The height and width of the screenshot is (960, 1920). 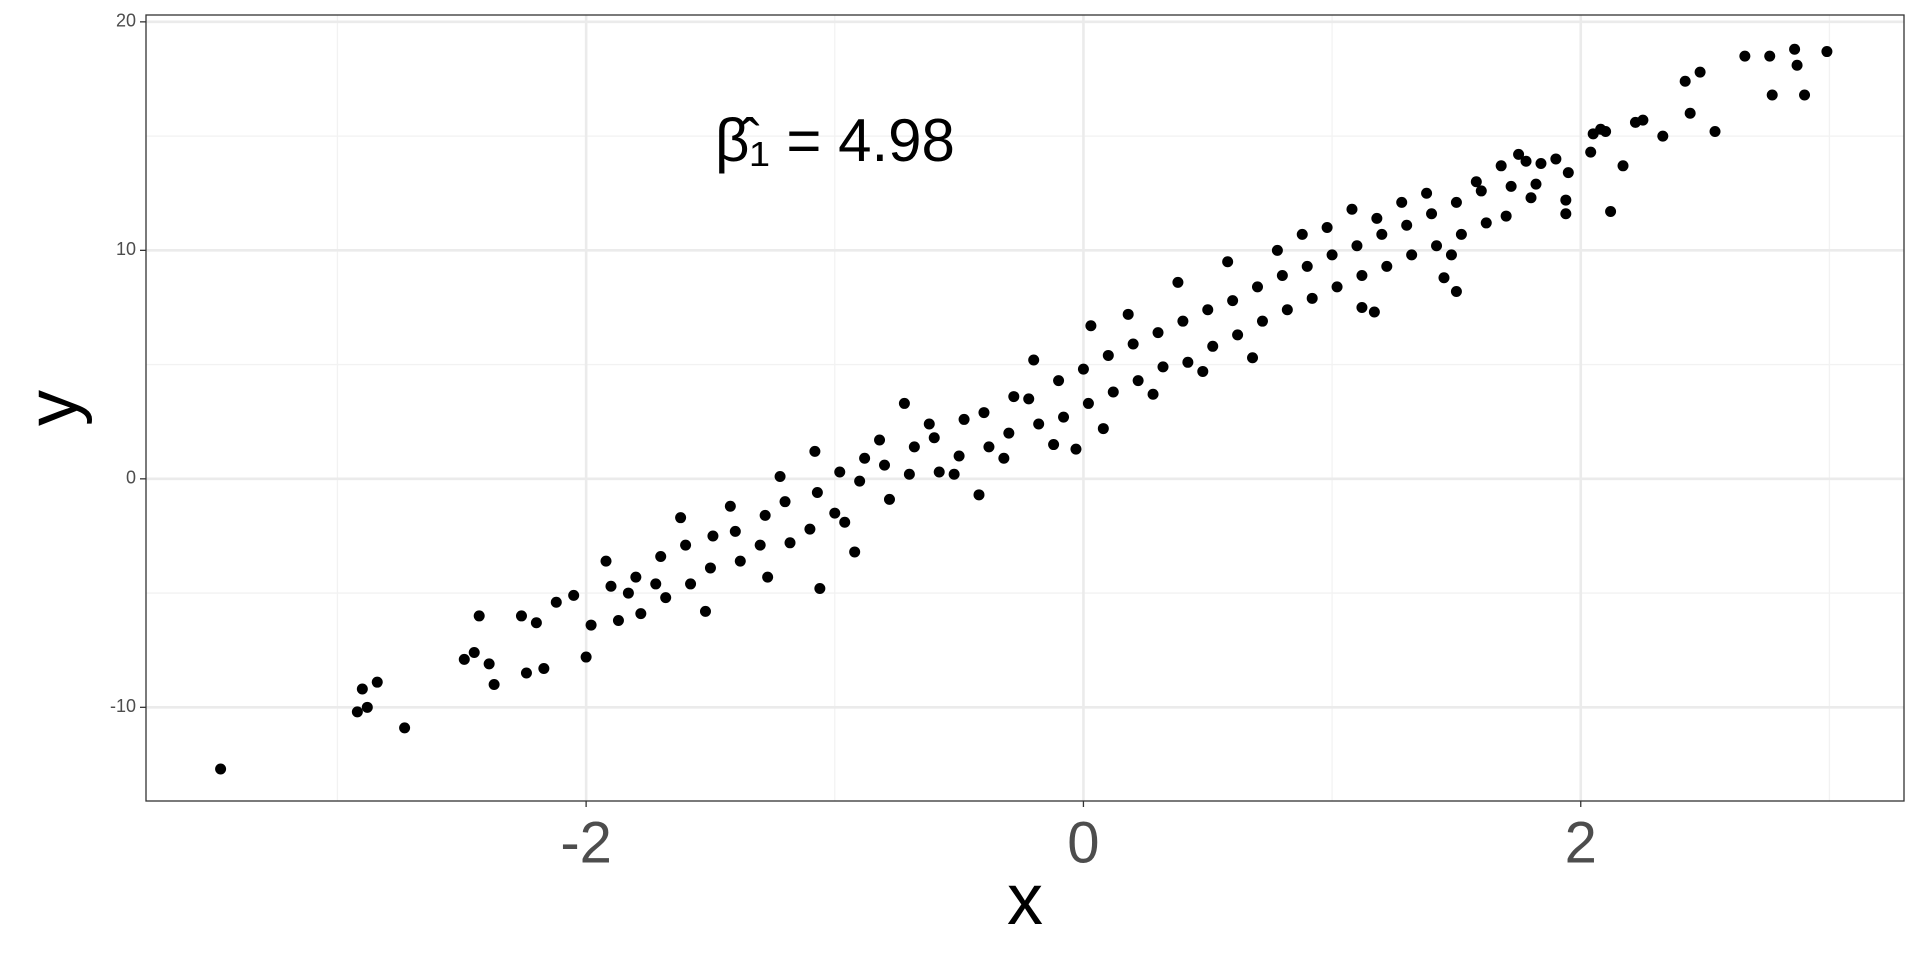 I want to click on x-tick-label: -2, so click(x=586, y=842).